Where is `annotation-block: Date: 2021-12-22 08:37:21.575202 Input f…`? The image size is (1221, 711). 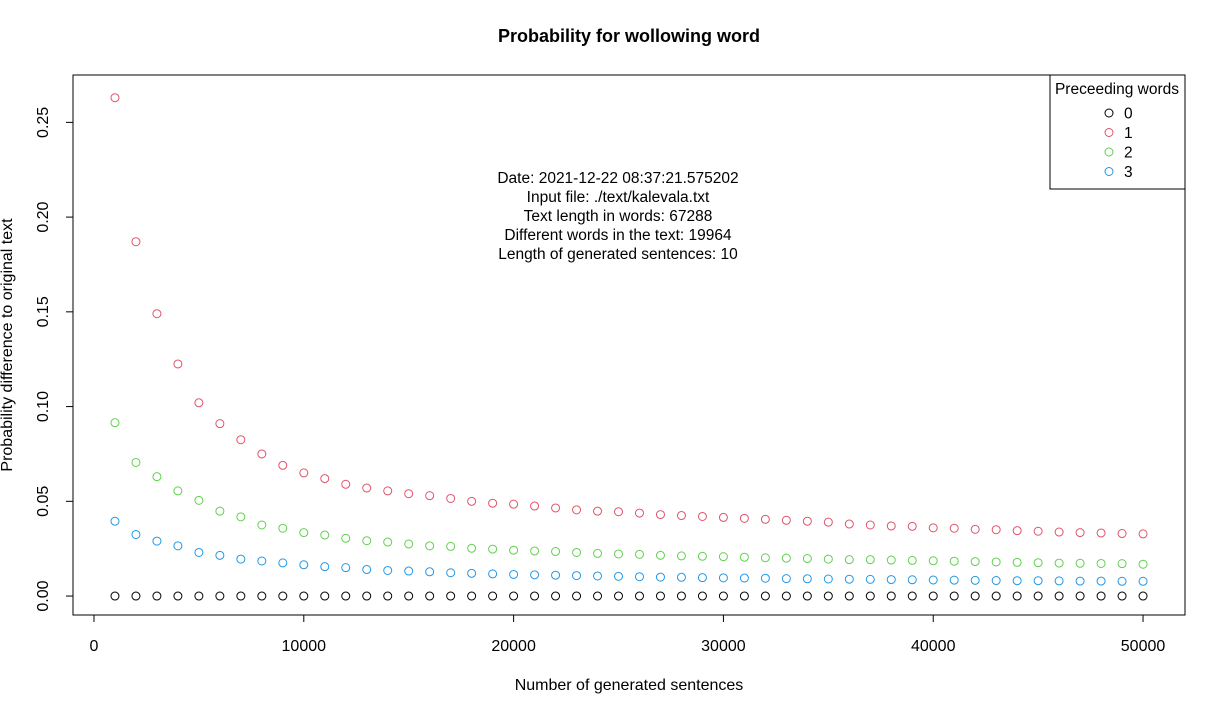 annotation-block: Date: 2021-12-22 08:37:21.575202 Input f… is located at coordinates (617, 216).